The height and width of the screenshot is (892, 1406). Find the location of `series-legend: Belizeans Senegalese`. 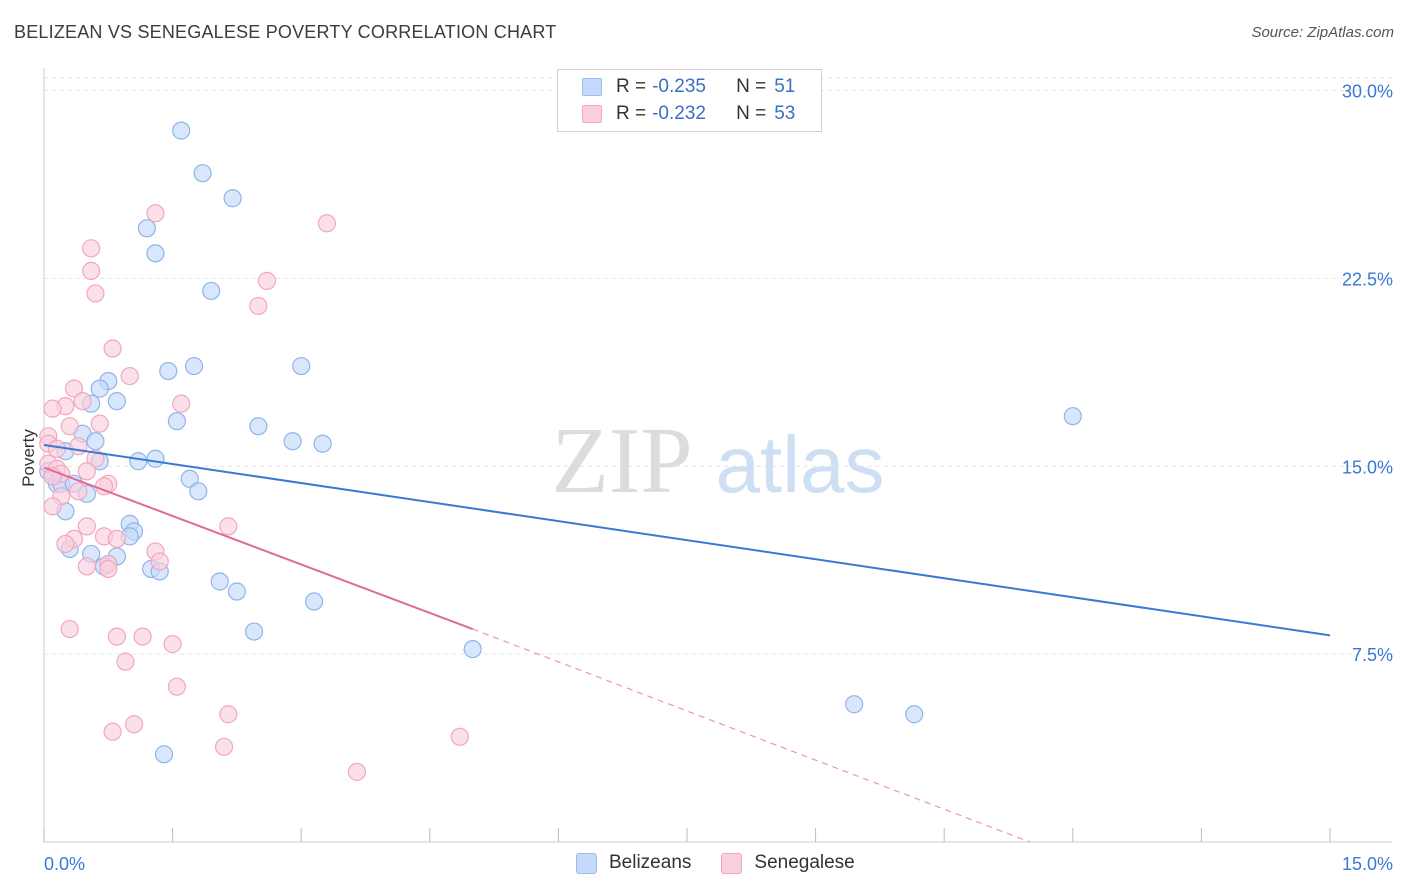

series-legend: Belizeans Senegalese is located at coordinates (730, 863).